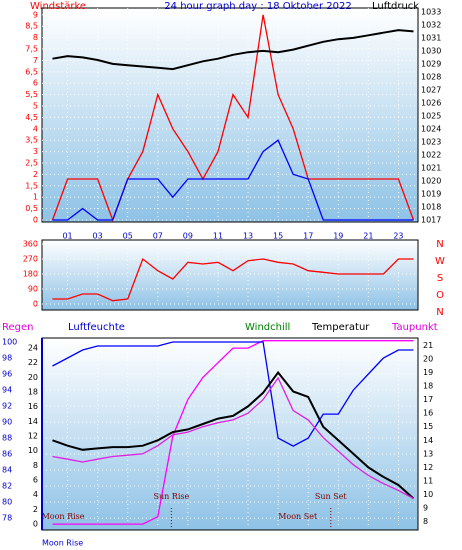 The height and width of the screenshot is (550, 462). I want to click on y-tick-label: 82, so click(7, 486).